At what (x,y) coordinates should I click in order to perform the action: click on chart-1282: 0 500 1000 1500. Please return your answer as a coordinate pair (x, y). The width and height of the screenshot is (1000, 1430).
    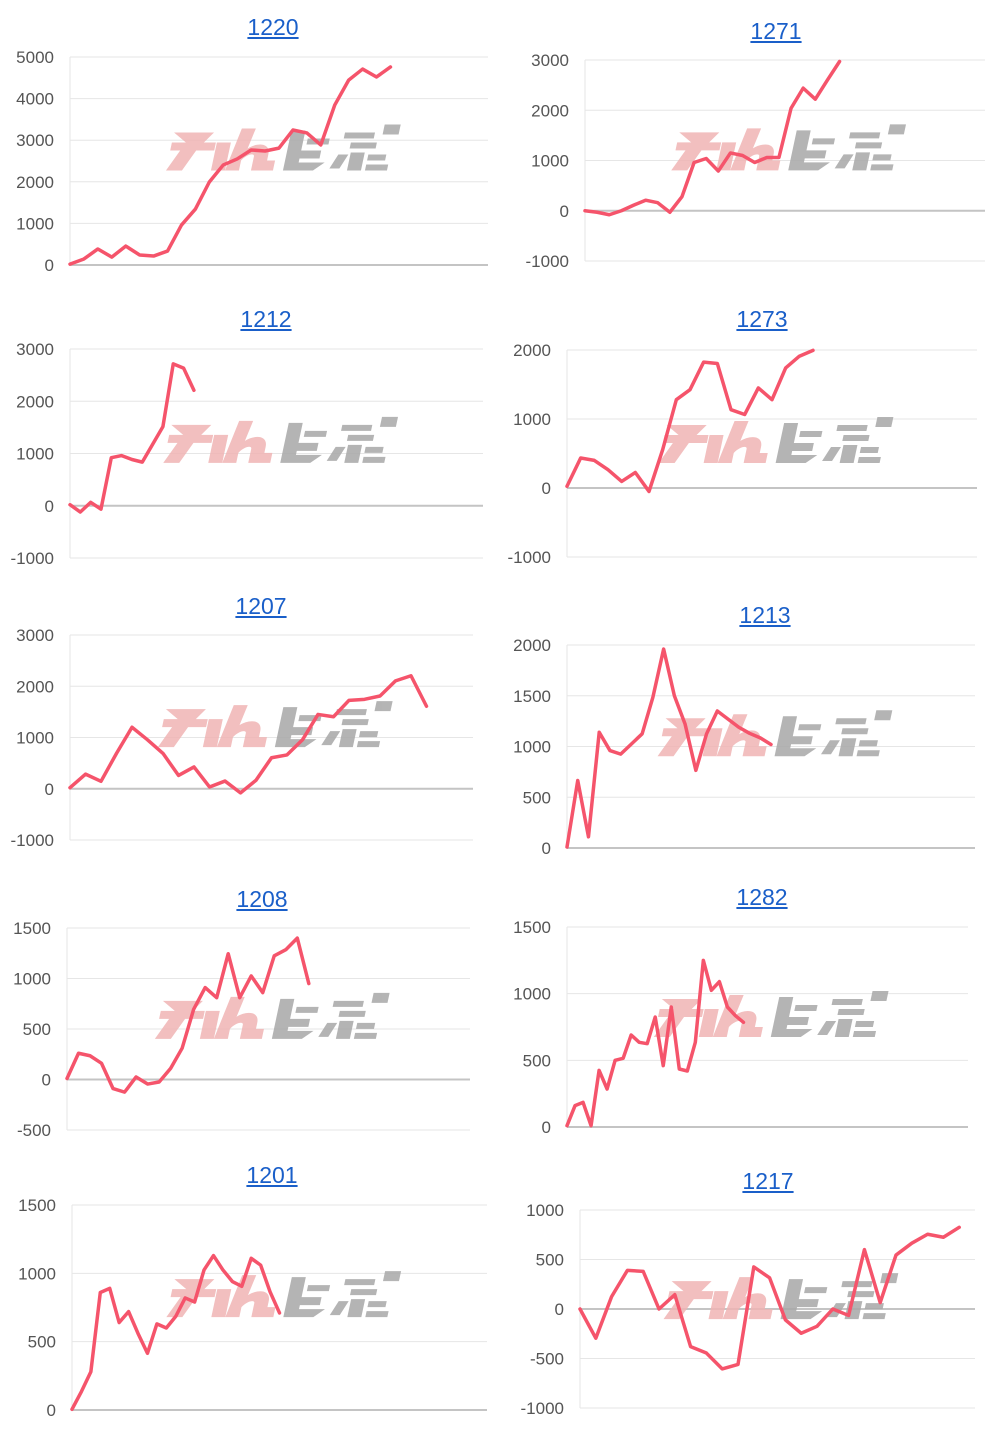
    Looking at the image, I should click on (740, 1027).